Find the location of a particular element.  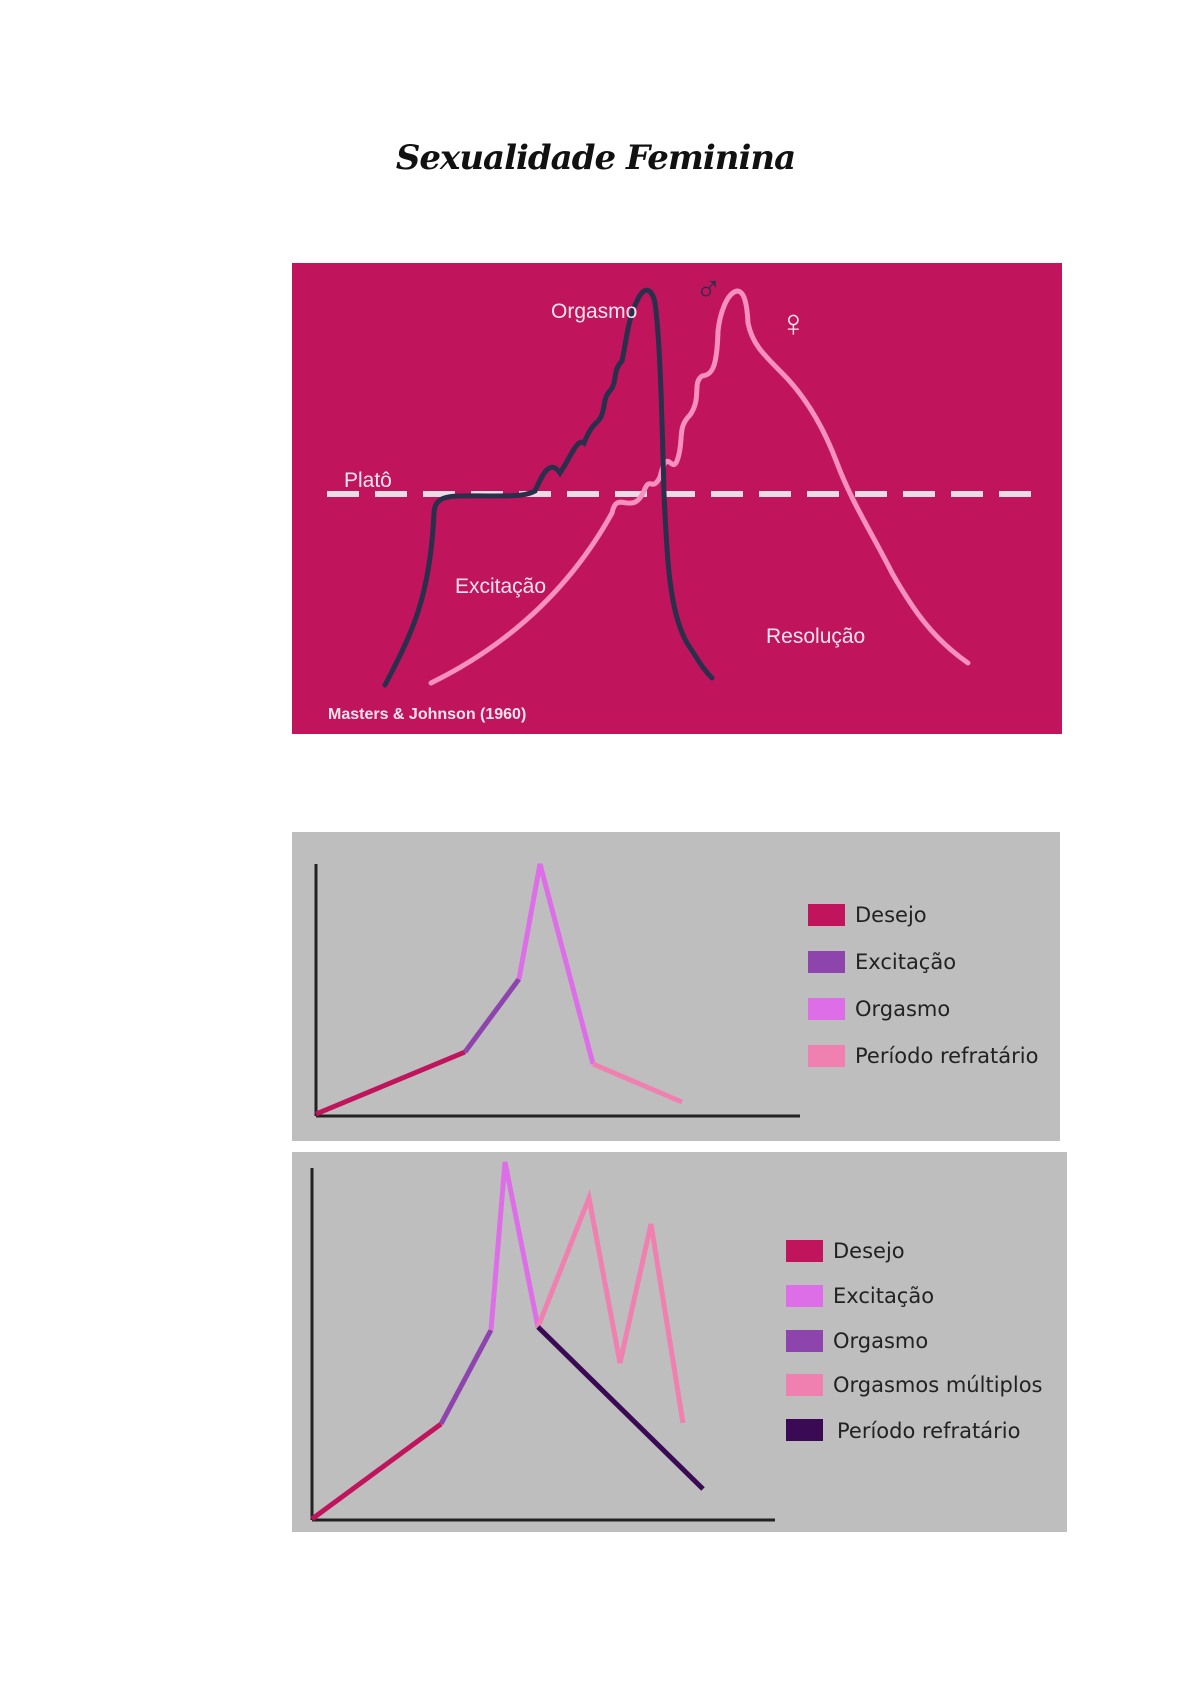

excitement-label: Excitação is located at coordinates (500, 586).